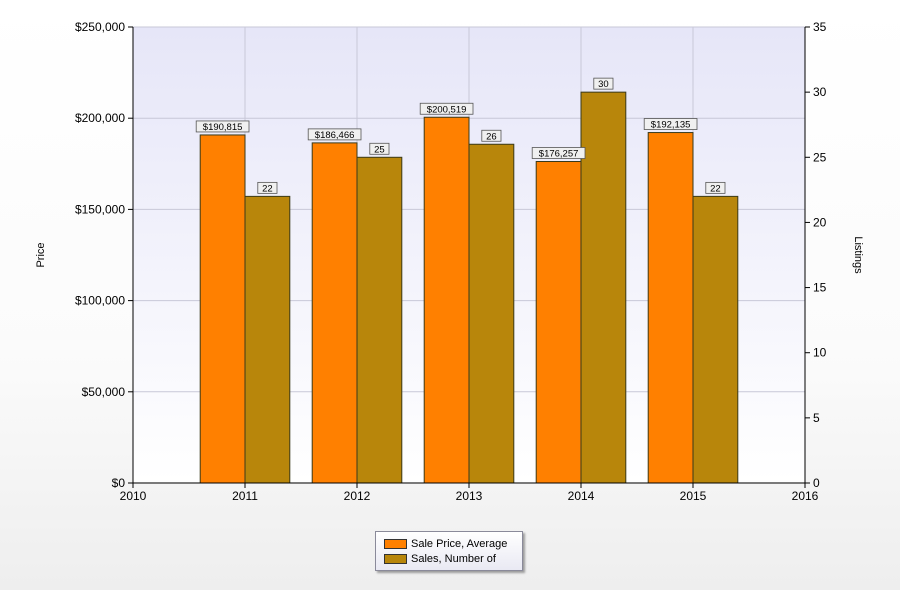 The image size is (900, 590). Describe the element at coordinates (100, 209) in the screenshot. I see `y-tick-label: $150,000` at that location.